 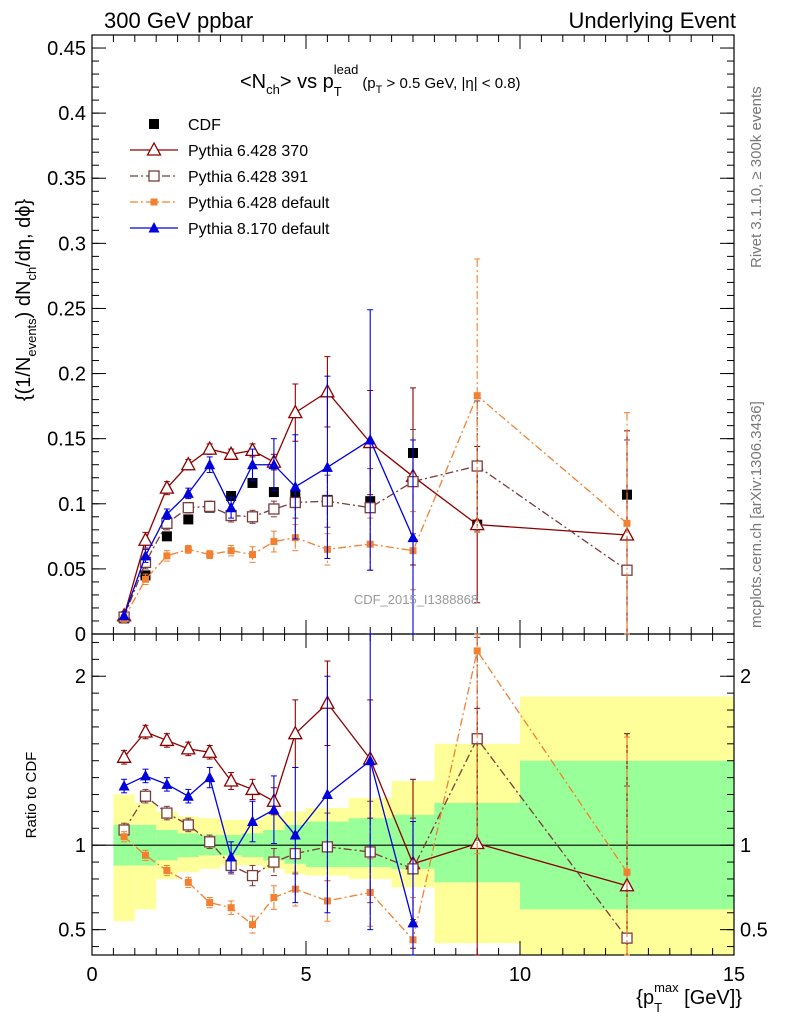 What do you see at coordinates (734, 975) in the screenshot?
I see `x-tick-label: 15` at bounding box center [734, 975].